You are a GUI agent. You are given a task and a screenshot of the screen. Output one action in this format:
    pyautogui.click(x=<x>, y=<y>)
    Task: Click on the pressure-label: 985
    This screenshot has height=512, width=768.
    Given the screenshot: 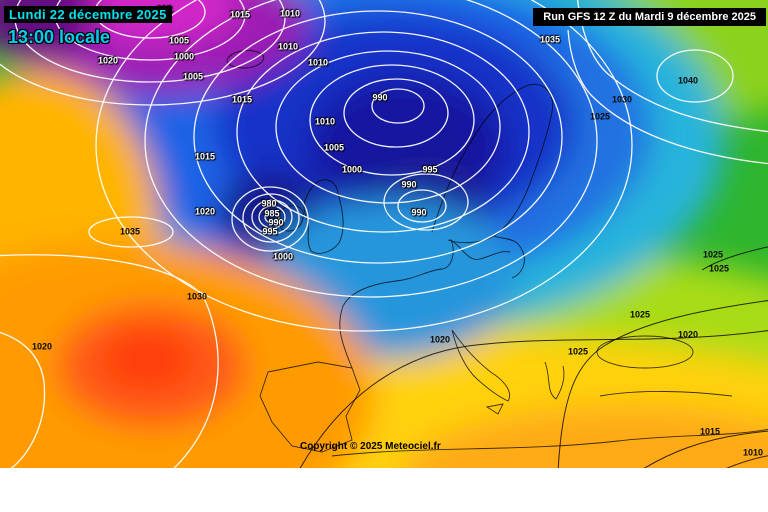 What is the action you would take?
    pyautogui.click(x=272, y=213)
    